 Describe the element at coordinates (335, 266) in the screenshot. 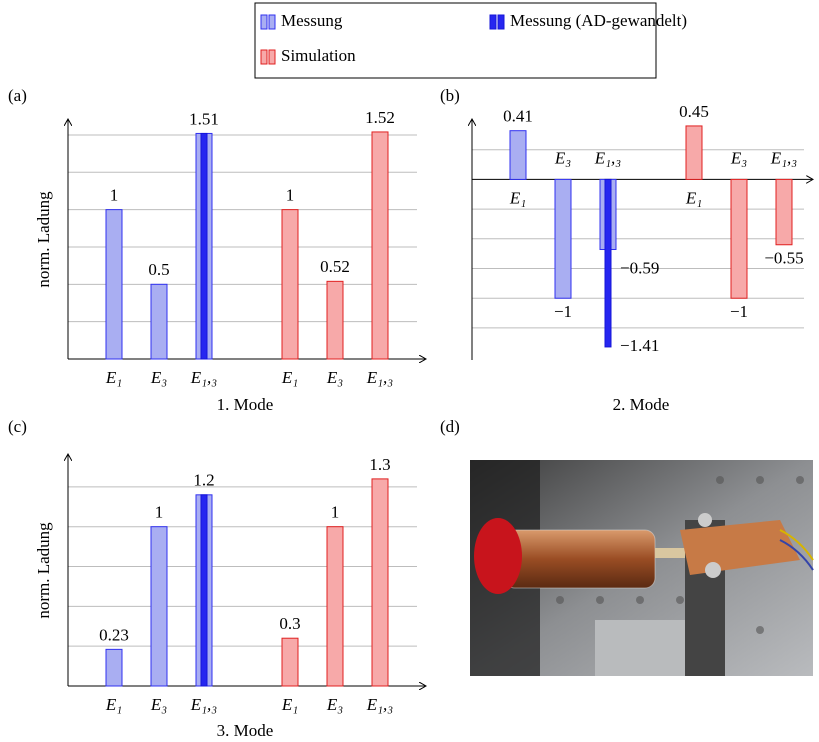

I see `value-label: 0.52` at that location.